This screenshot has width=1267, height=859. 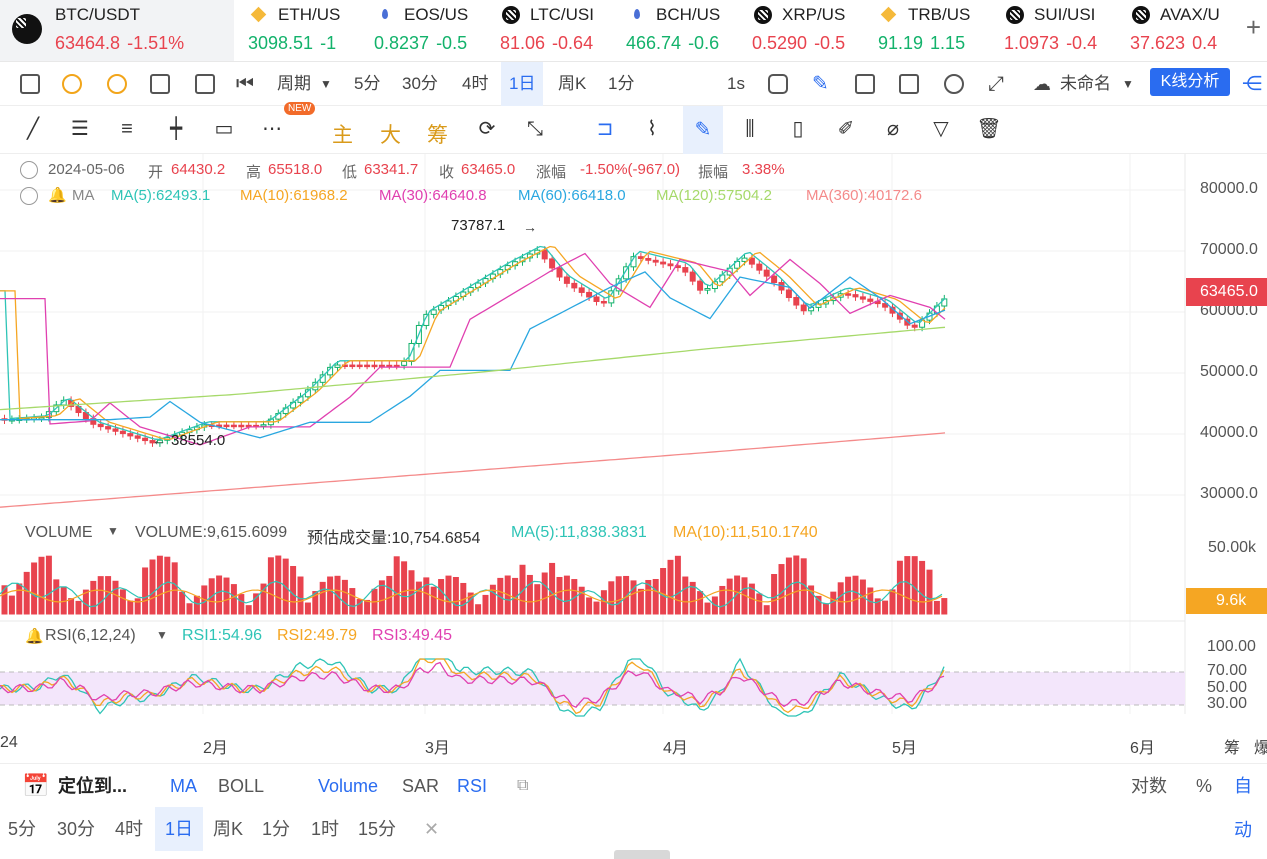 I want to click on ray-tool-icon: ┿, so click(x=176, y=129).